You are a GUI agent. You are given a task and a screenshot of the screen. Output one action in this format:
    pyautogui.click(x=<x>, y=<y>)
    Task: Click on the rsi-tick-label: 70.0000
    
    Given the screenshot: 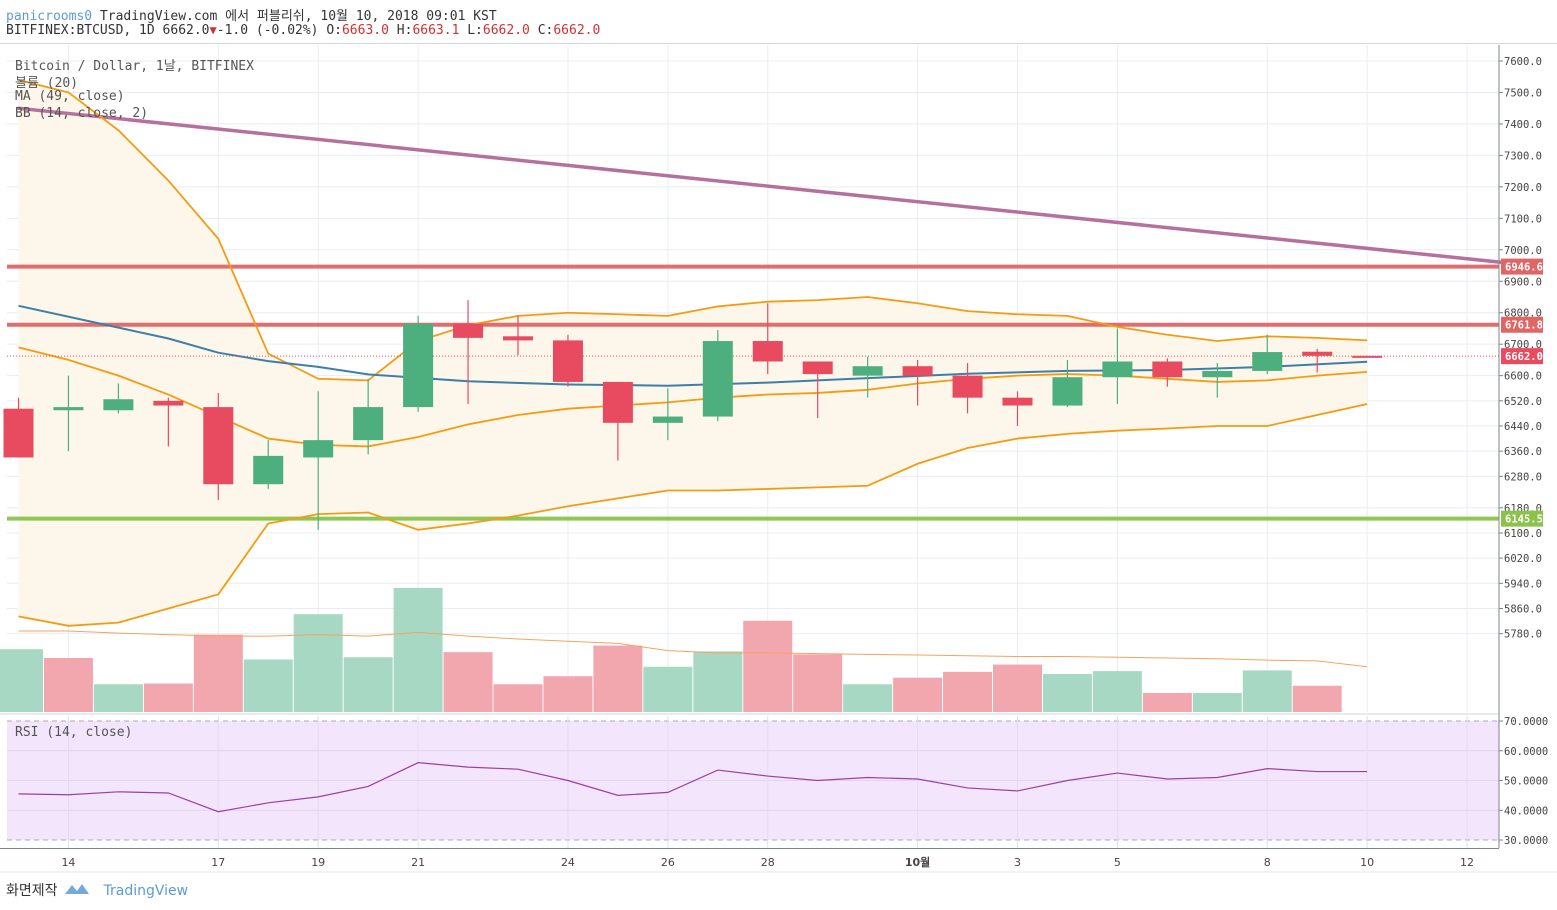 What is the action you would take?
    pyautogui.click(x=1526, y=722)
    